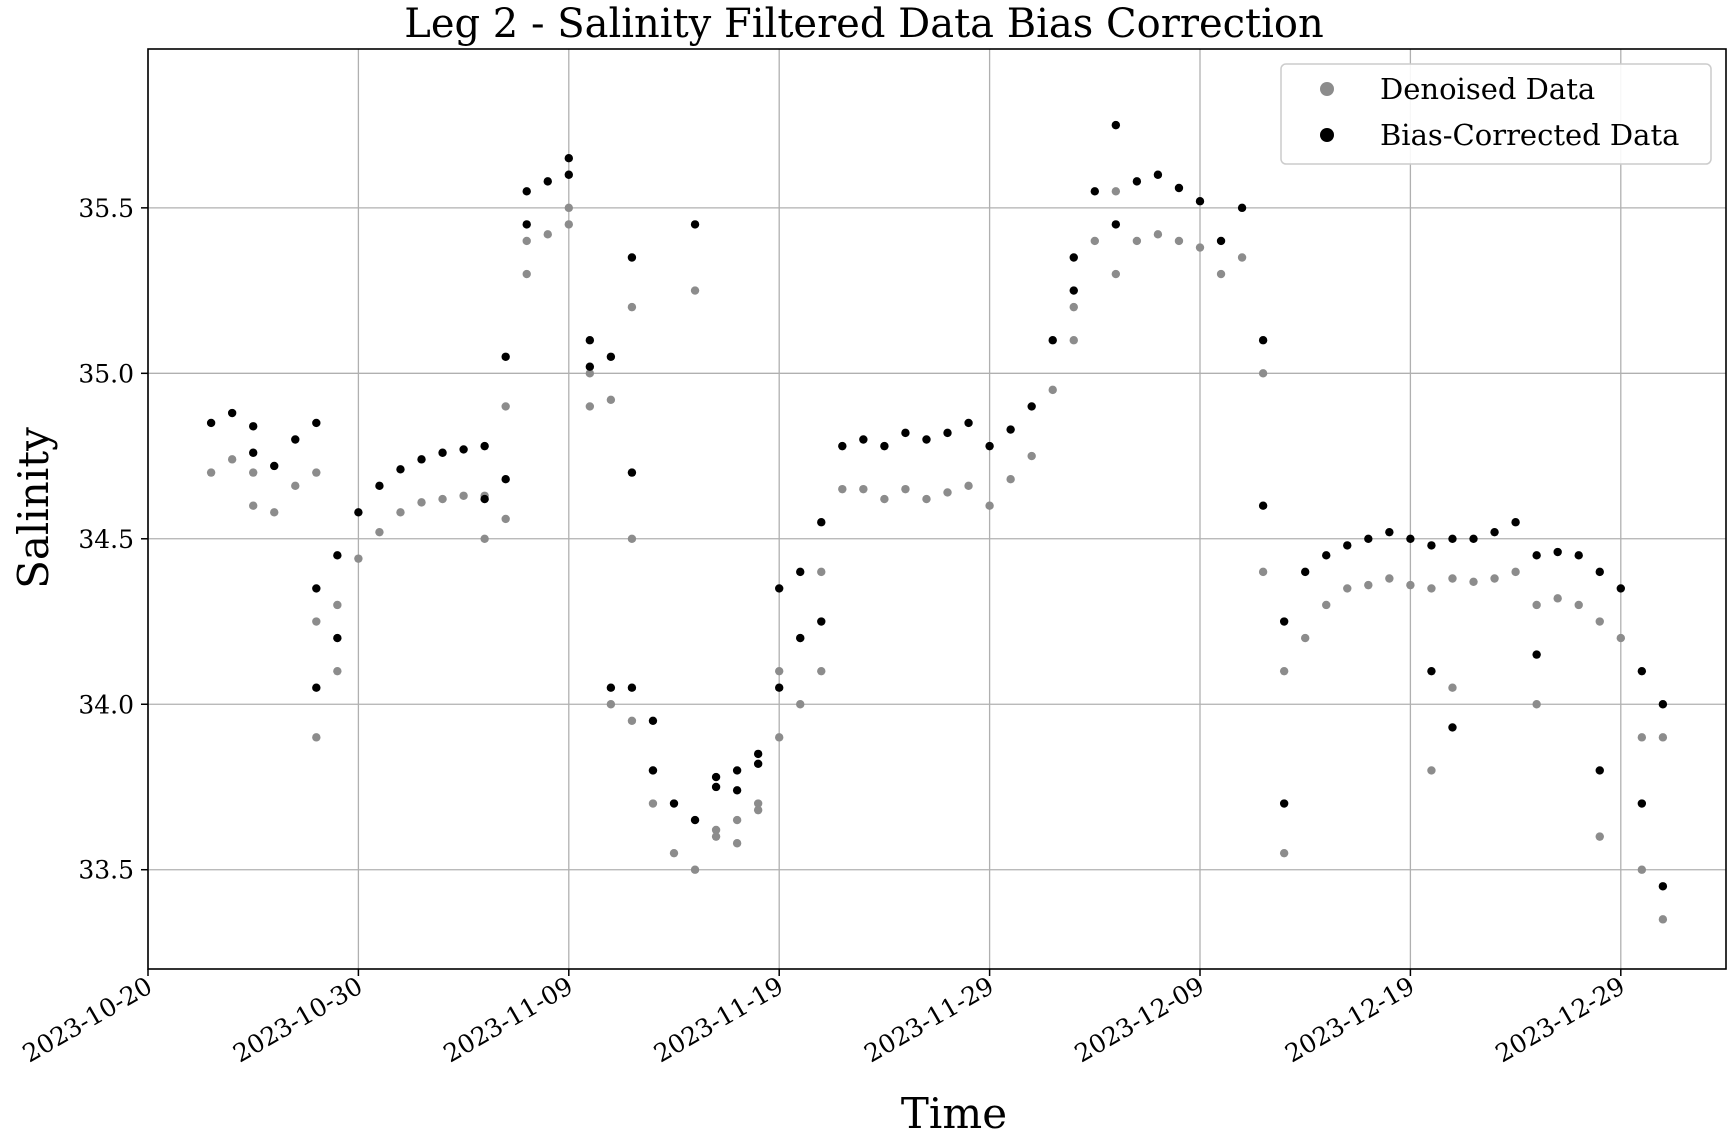 The height and width of the screenshot is (1137, 1729). I want to click on x-tick-label: 2023-12-29, so click(1559, 1019).